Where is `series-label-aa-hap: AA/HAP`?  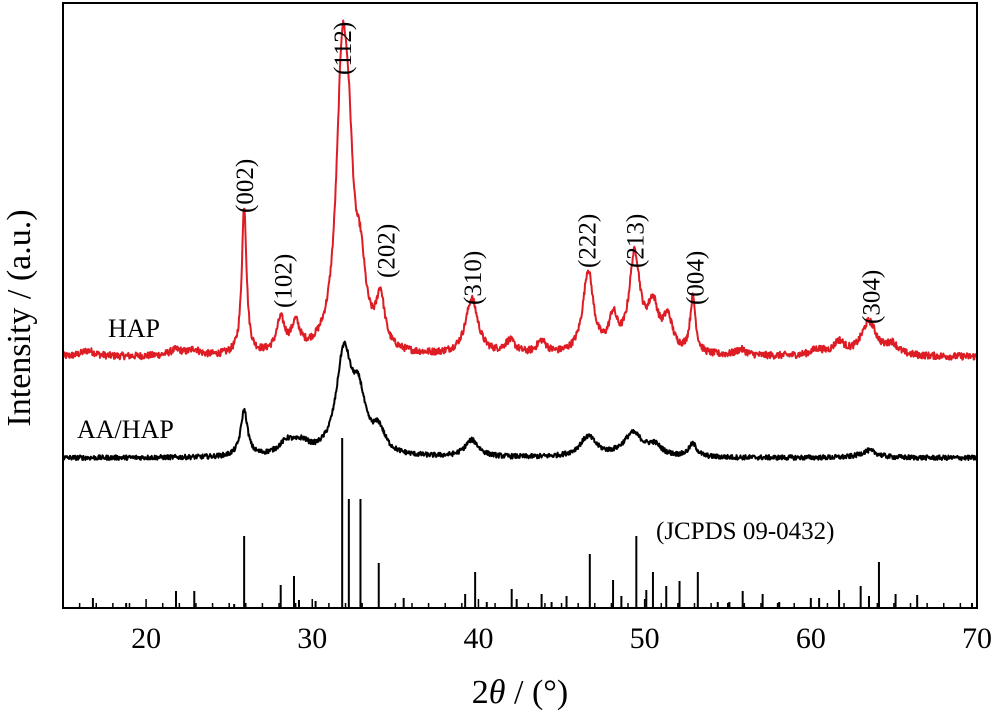
series-label-aa-hap: AA/HAP is located at coordinates (125, 429).